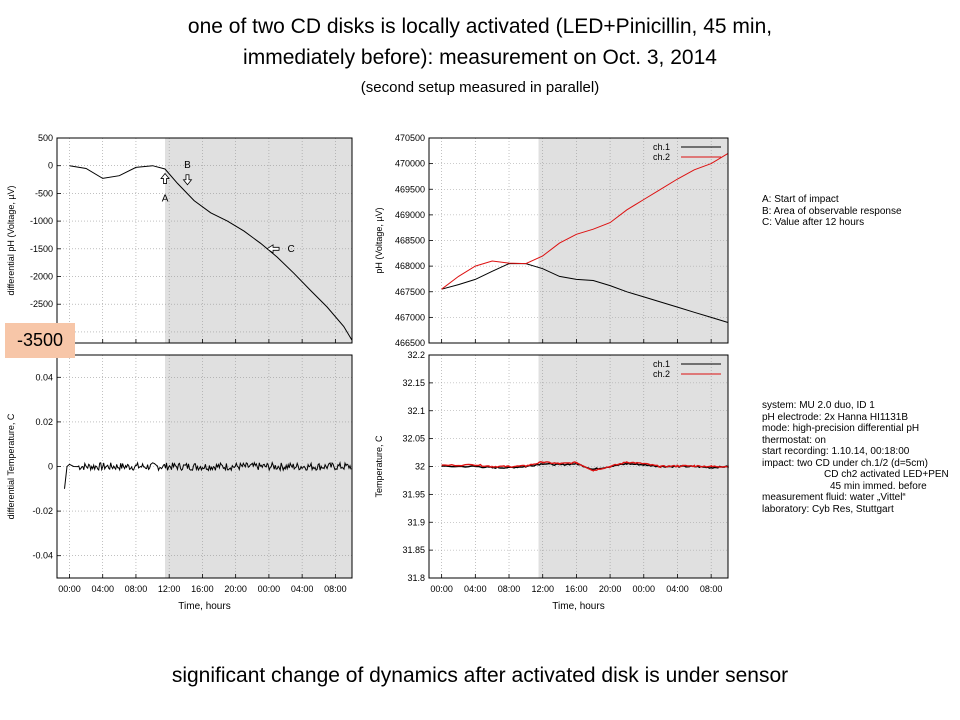 The height and width of the screenshot is (720, 960). Describe the element at coordinates (42, 511) in the screenshot. I see `y-tick-label: -0.02` at that location.